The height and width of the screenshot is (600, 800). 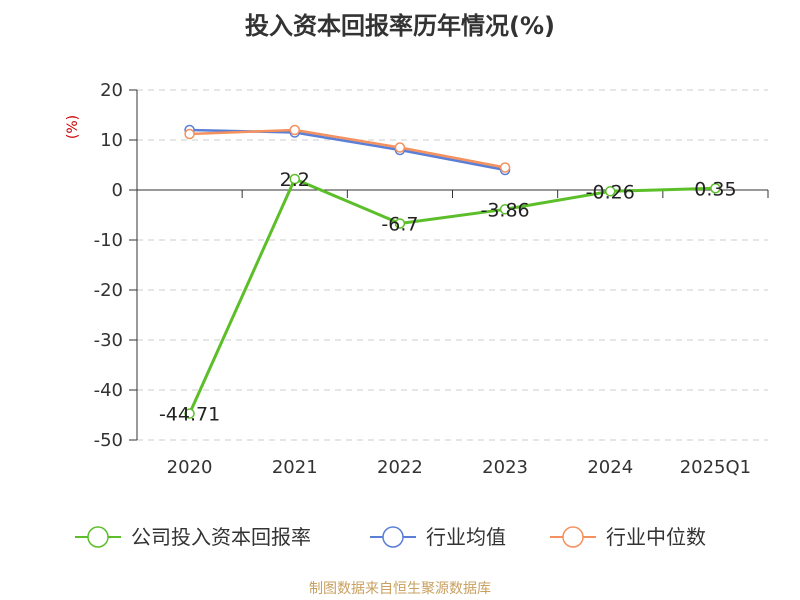 I want to click on x-tick-label: 2024, so click(x=610, y=467).